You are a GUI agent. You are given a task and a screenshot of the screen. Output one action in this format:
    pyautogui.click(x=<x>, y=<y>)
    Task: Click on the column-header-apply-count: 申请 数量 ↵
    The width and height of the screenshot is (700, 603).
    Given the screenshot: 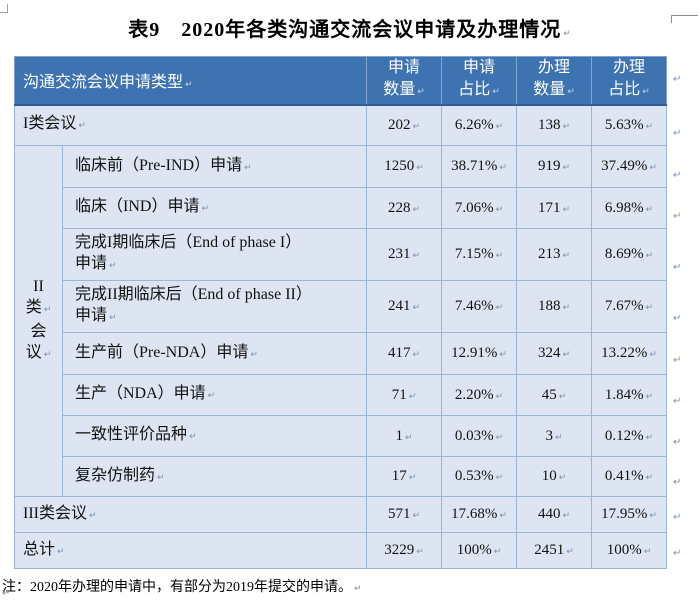 What is the action you would take?
    pyautogui.click(x=404, y=81)
    